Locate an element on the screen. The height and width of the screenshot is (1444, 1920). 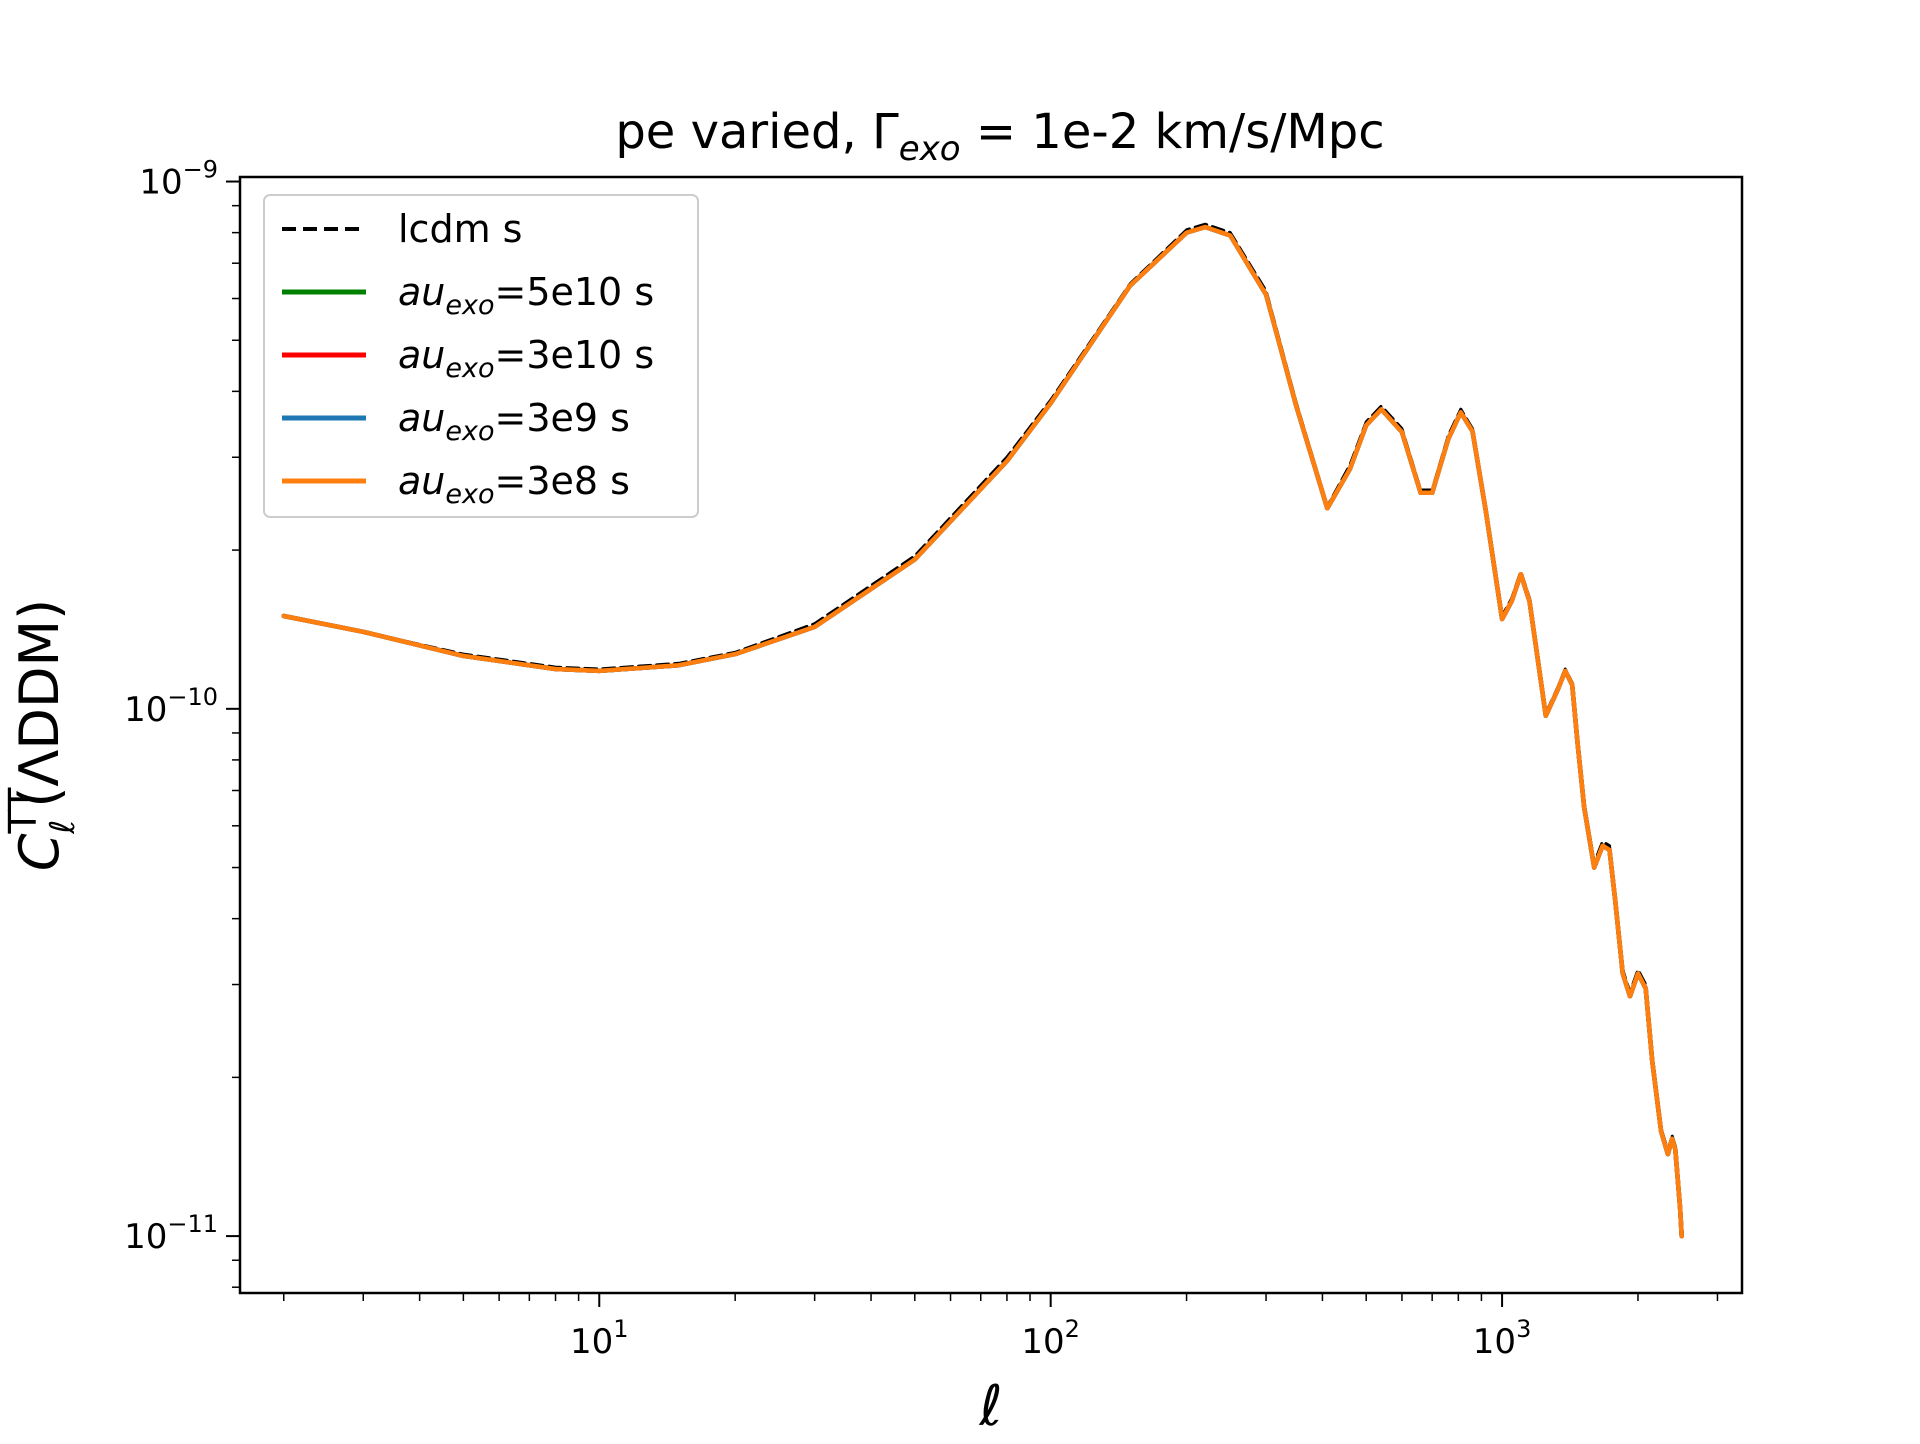
legend-label-4: auexo=3e8 s is located at coordinates (514, 484).